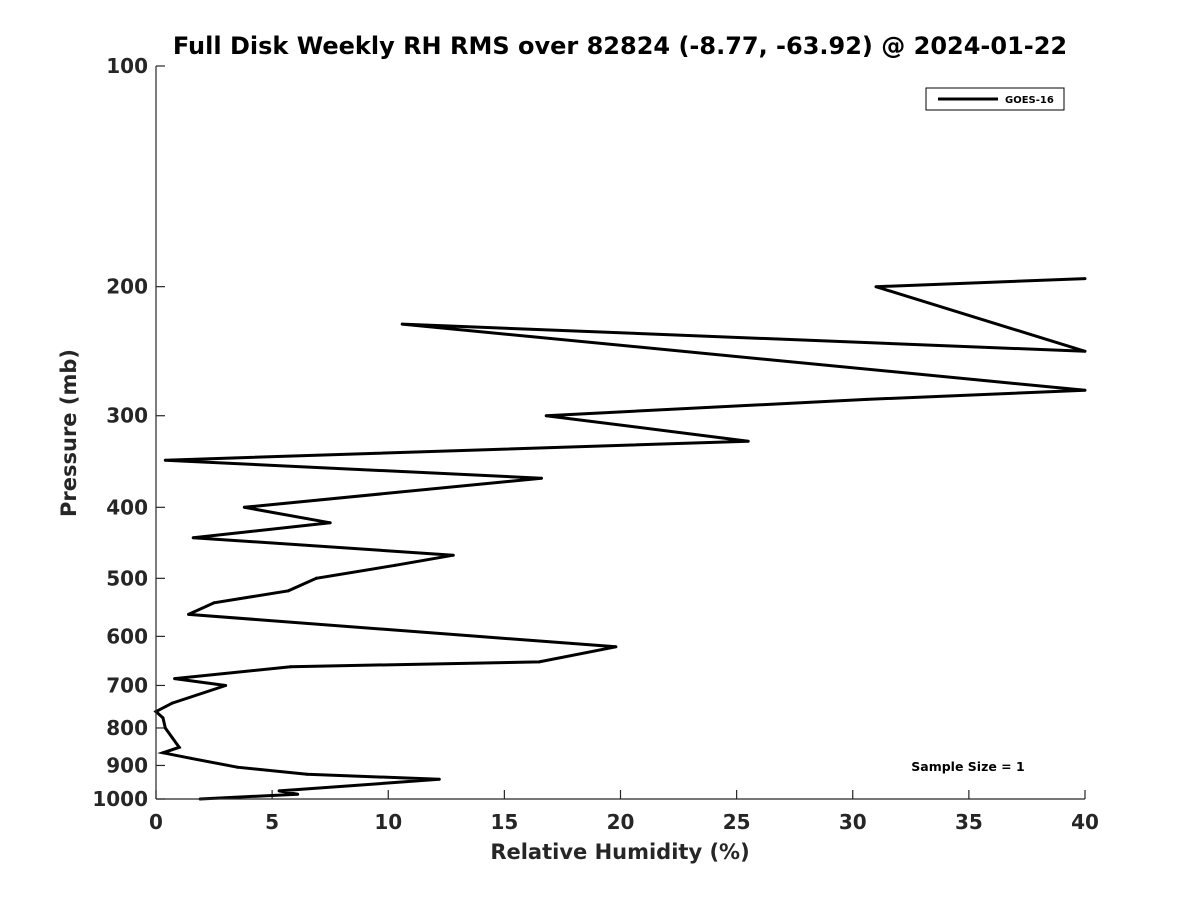  I want to click on data-point-200mb, so click(876, 287).